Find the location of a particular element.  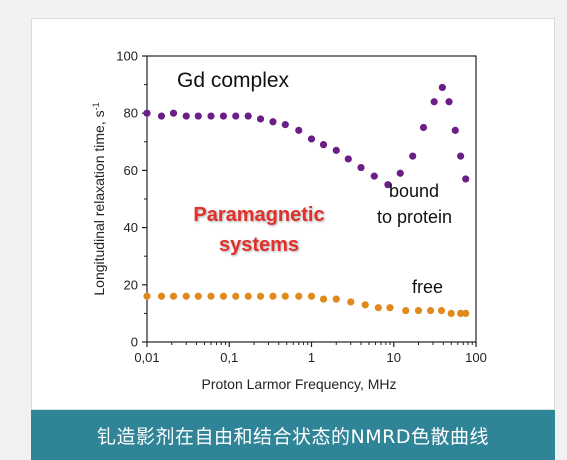

caption-bar: 钆造影剂在自由和结合状态的NMRD色散曲线 is located at coordinates (293, 435).